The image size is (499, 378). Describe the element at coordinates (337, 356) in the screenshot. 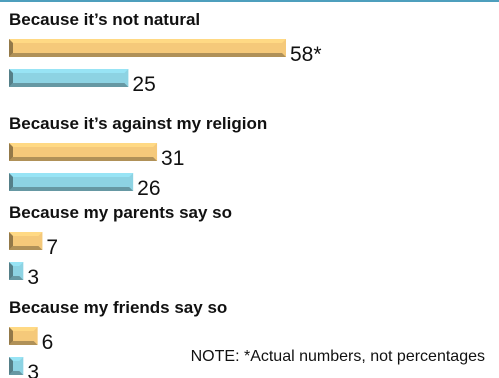

I see `chart-note: NOTE: *Actual numbers, not percentages` at that location.